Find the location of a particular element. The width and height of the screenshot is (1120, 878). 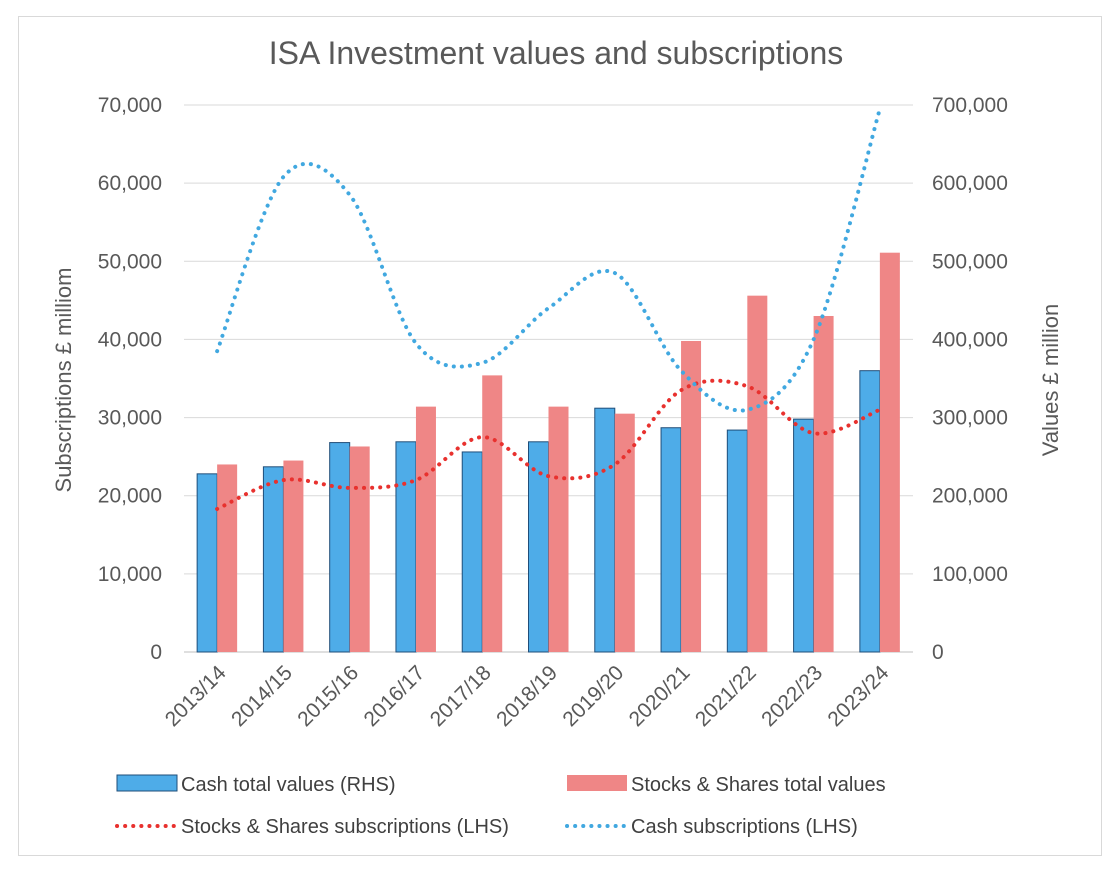

left-tick-label: 20,000 is located at coordinates (130, 496).